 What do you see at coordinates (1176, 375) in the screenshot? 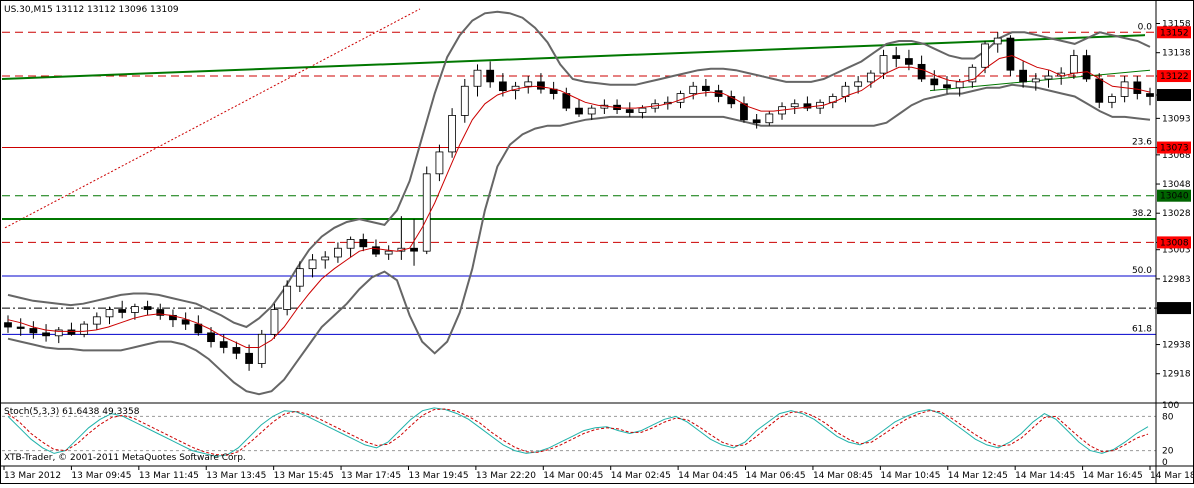
I see `price-tick-label: 12918` at bounding box center [1176, 375].